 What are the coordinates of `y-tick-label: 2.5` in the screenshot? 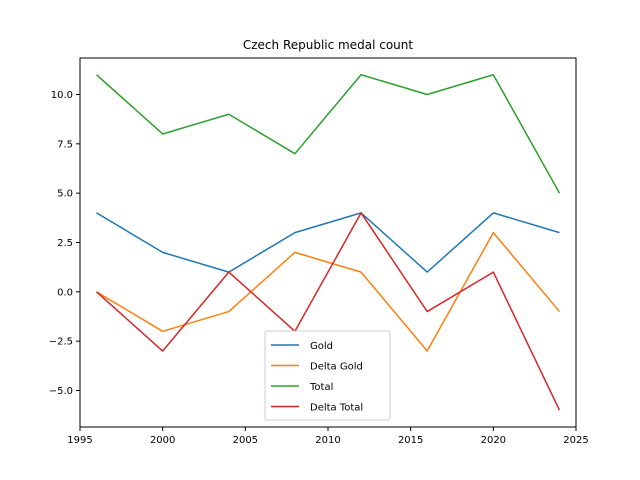 It's located at (65, 243).